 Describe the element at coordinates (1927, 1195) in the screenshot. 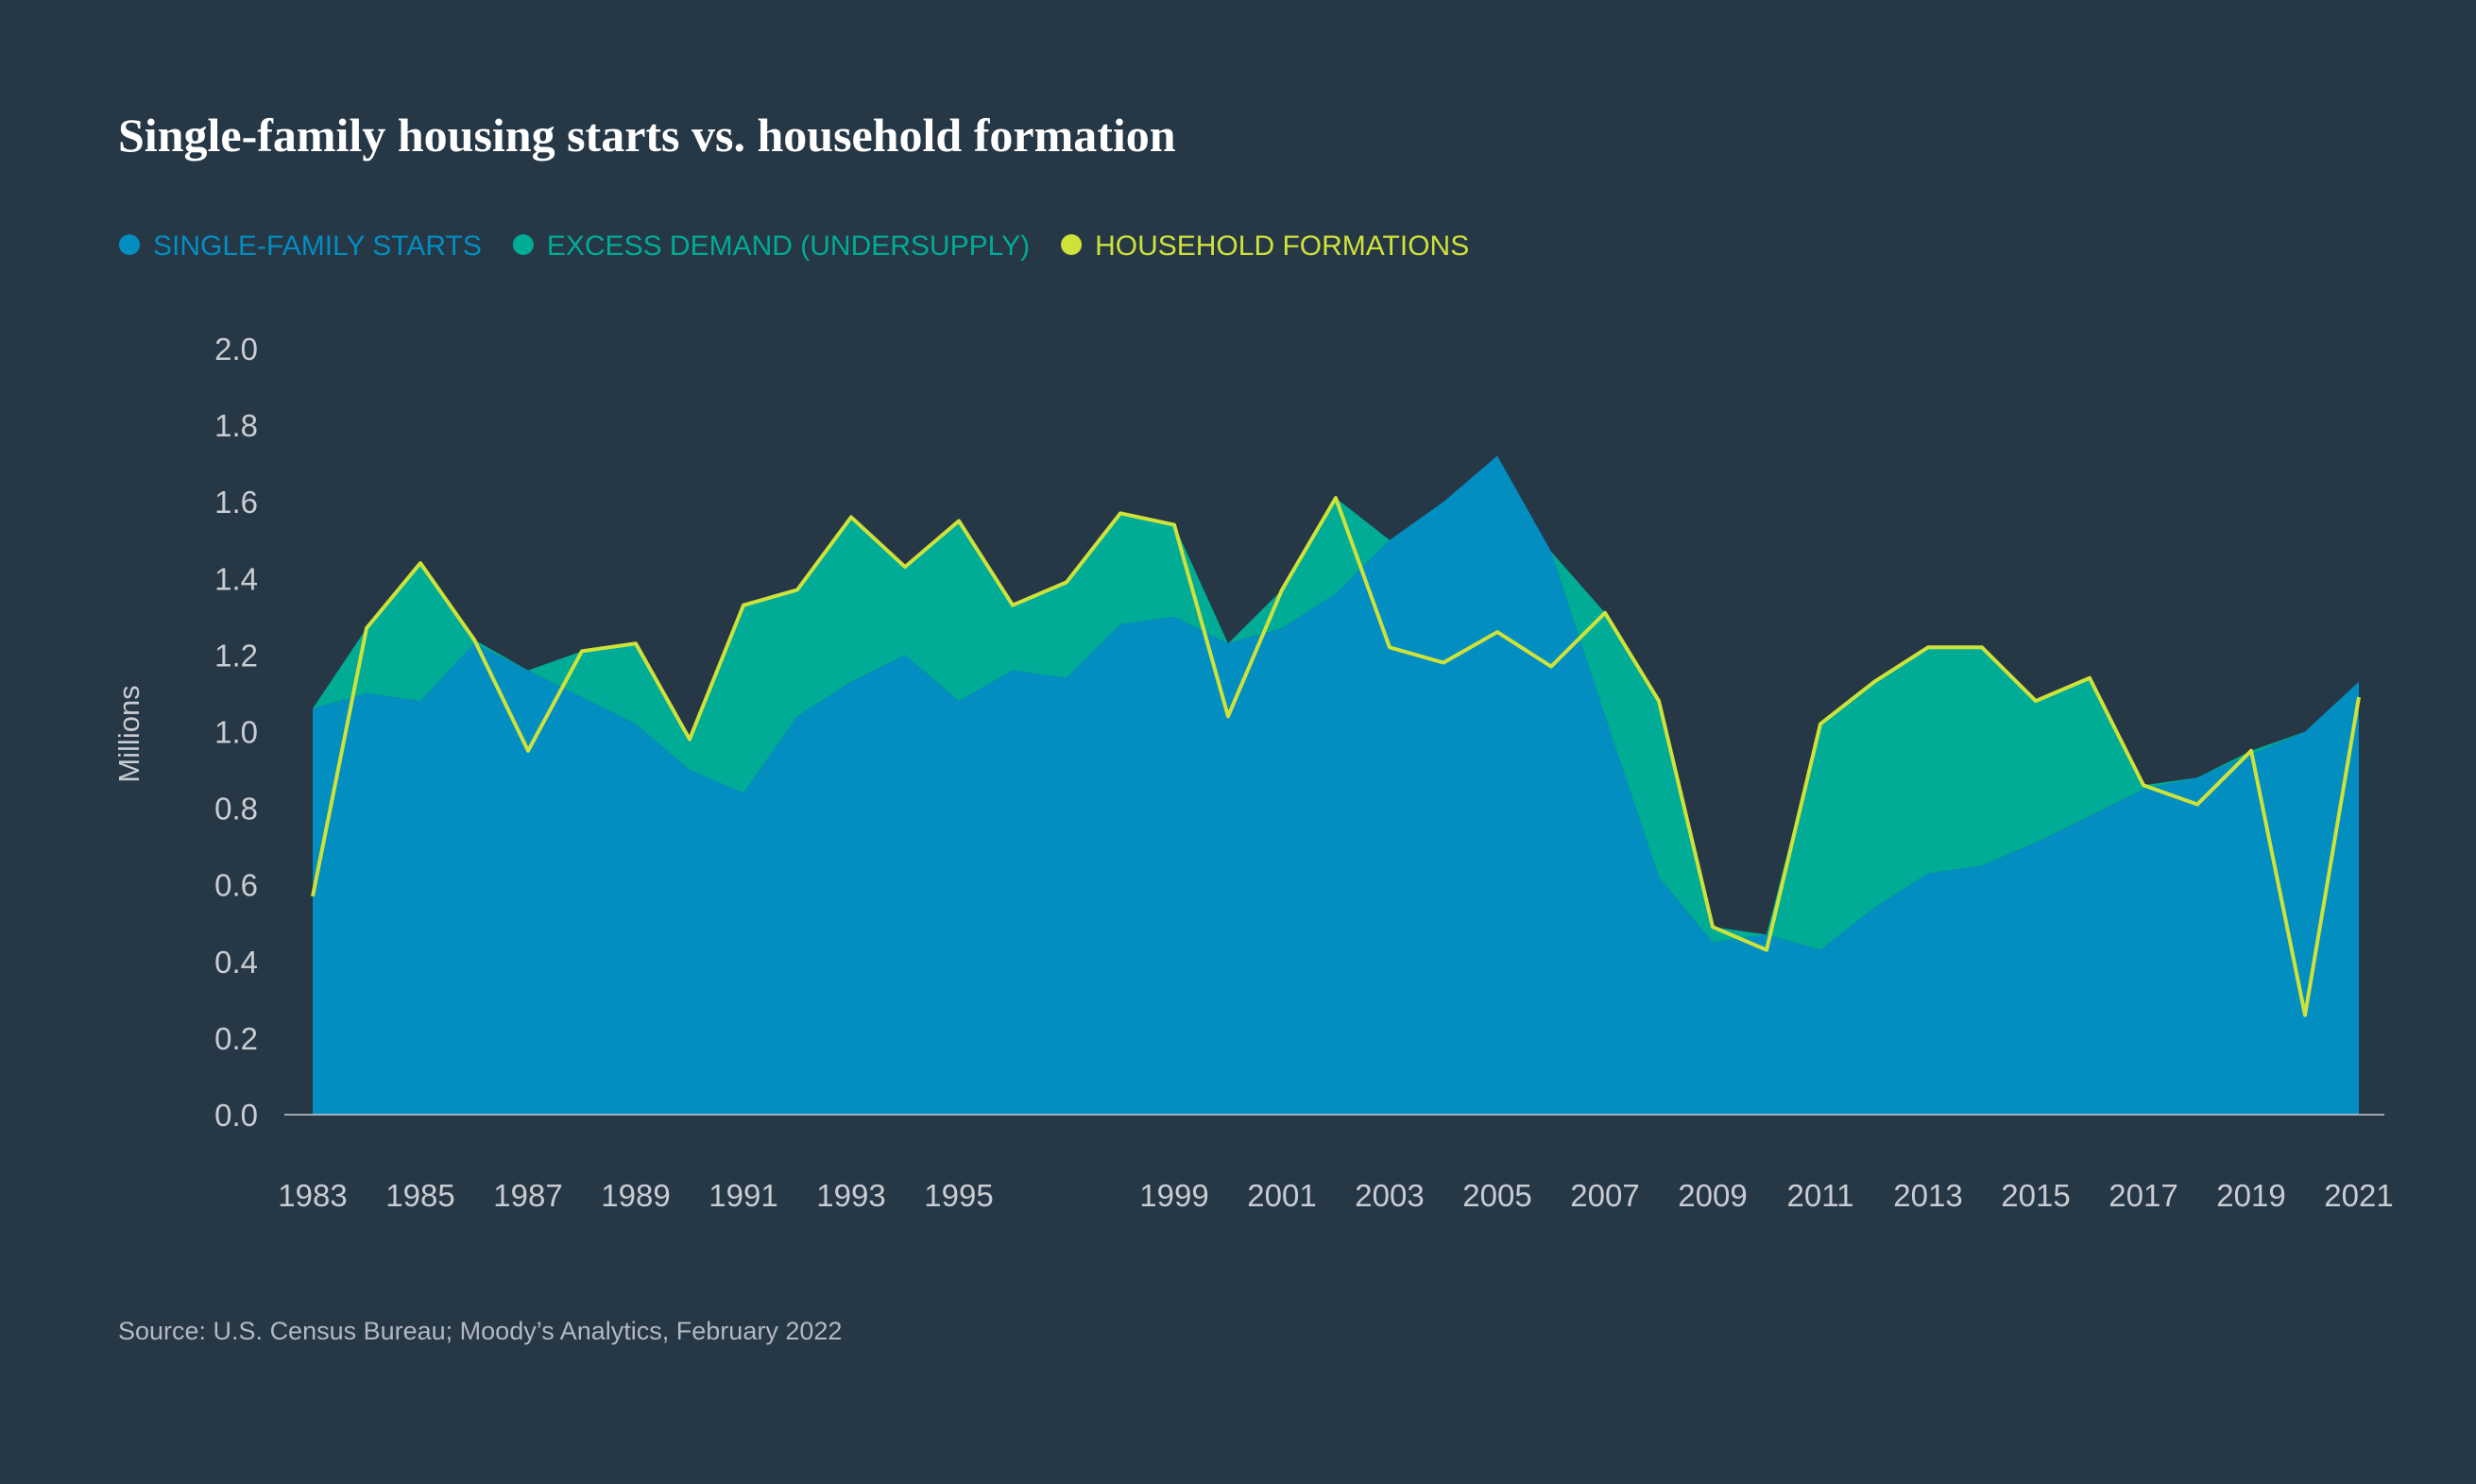

I see `x-tick-label: 2013` at that location.